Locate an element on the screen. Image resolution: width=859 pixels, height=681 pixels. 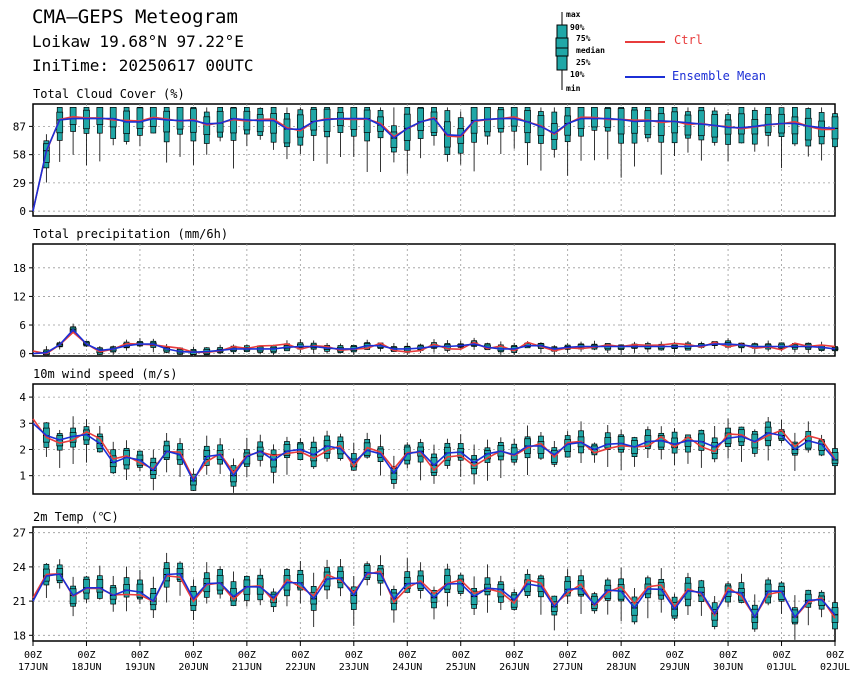
y-tick-label: 87 is located at coordinates (19, 126).